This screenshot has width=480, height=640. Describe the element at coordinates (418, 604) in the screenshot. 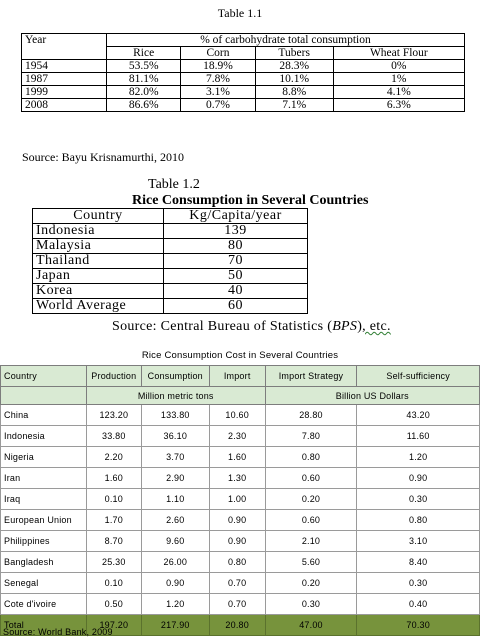

I see `value-cell: 0.40` at that location.